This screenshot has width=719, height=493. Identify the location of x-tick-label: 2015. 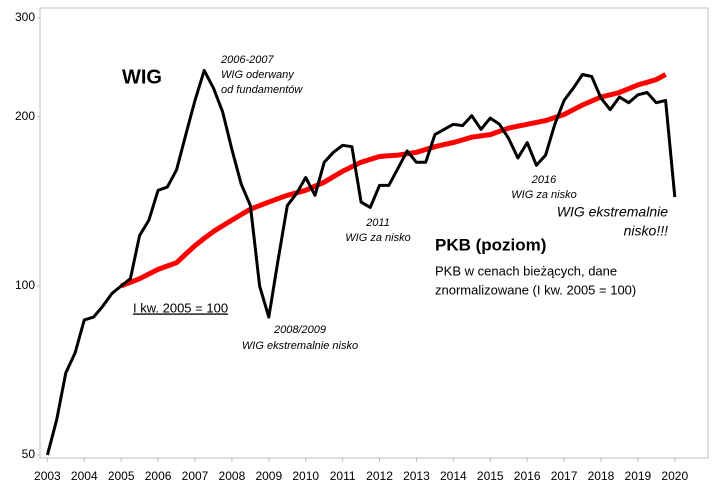
(490, 476).